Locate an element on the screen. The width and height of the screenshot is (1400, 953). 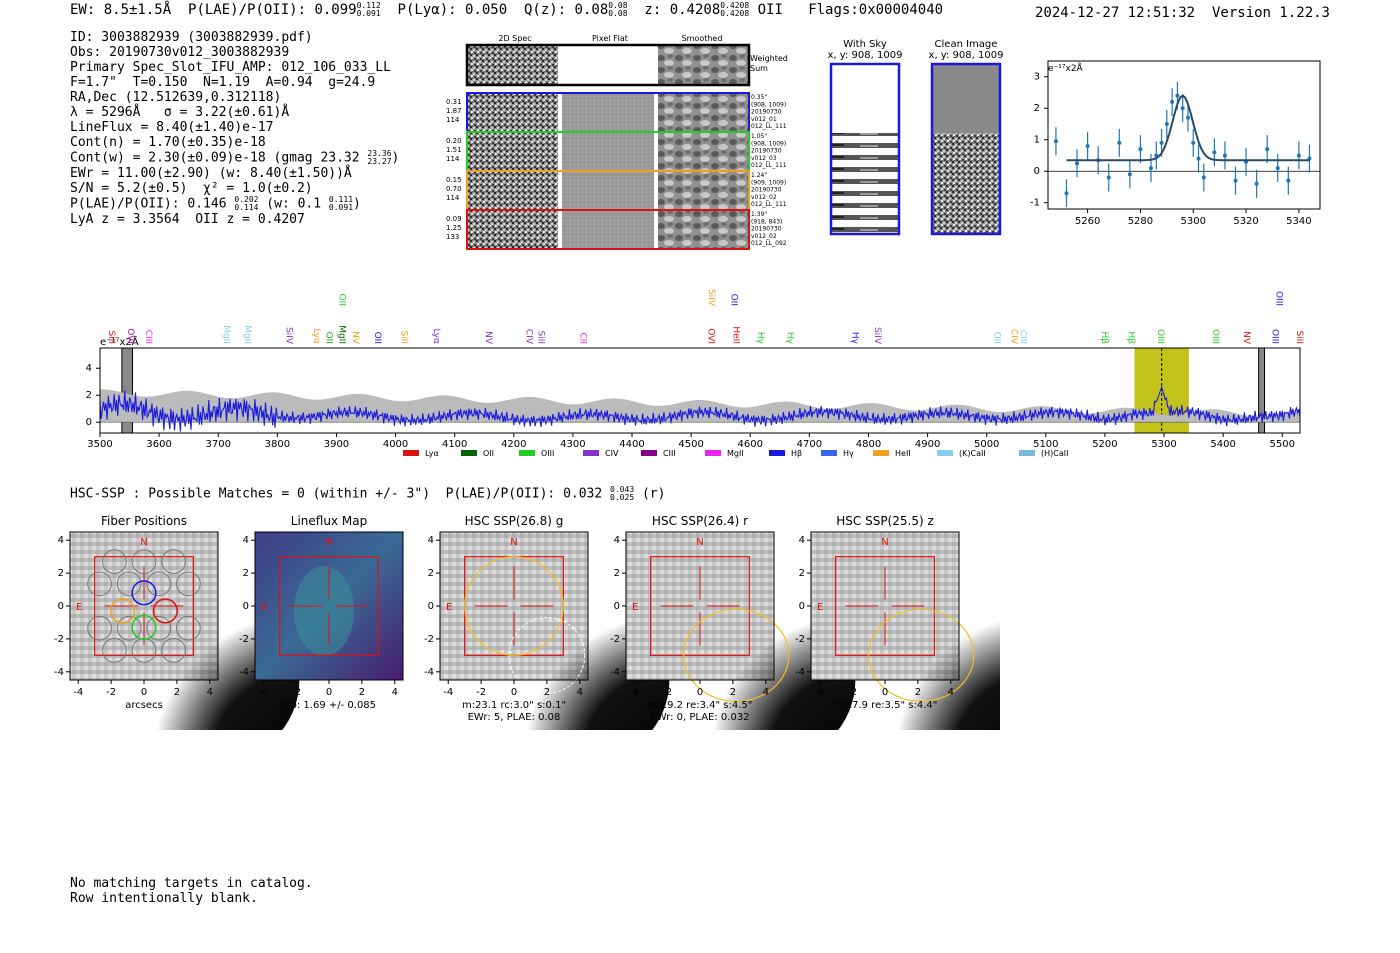
zoom-ytick-label: 3 is located at coordinates (1037, 77).